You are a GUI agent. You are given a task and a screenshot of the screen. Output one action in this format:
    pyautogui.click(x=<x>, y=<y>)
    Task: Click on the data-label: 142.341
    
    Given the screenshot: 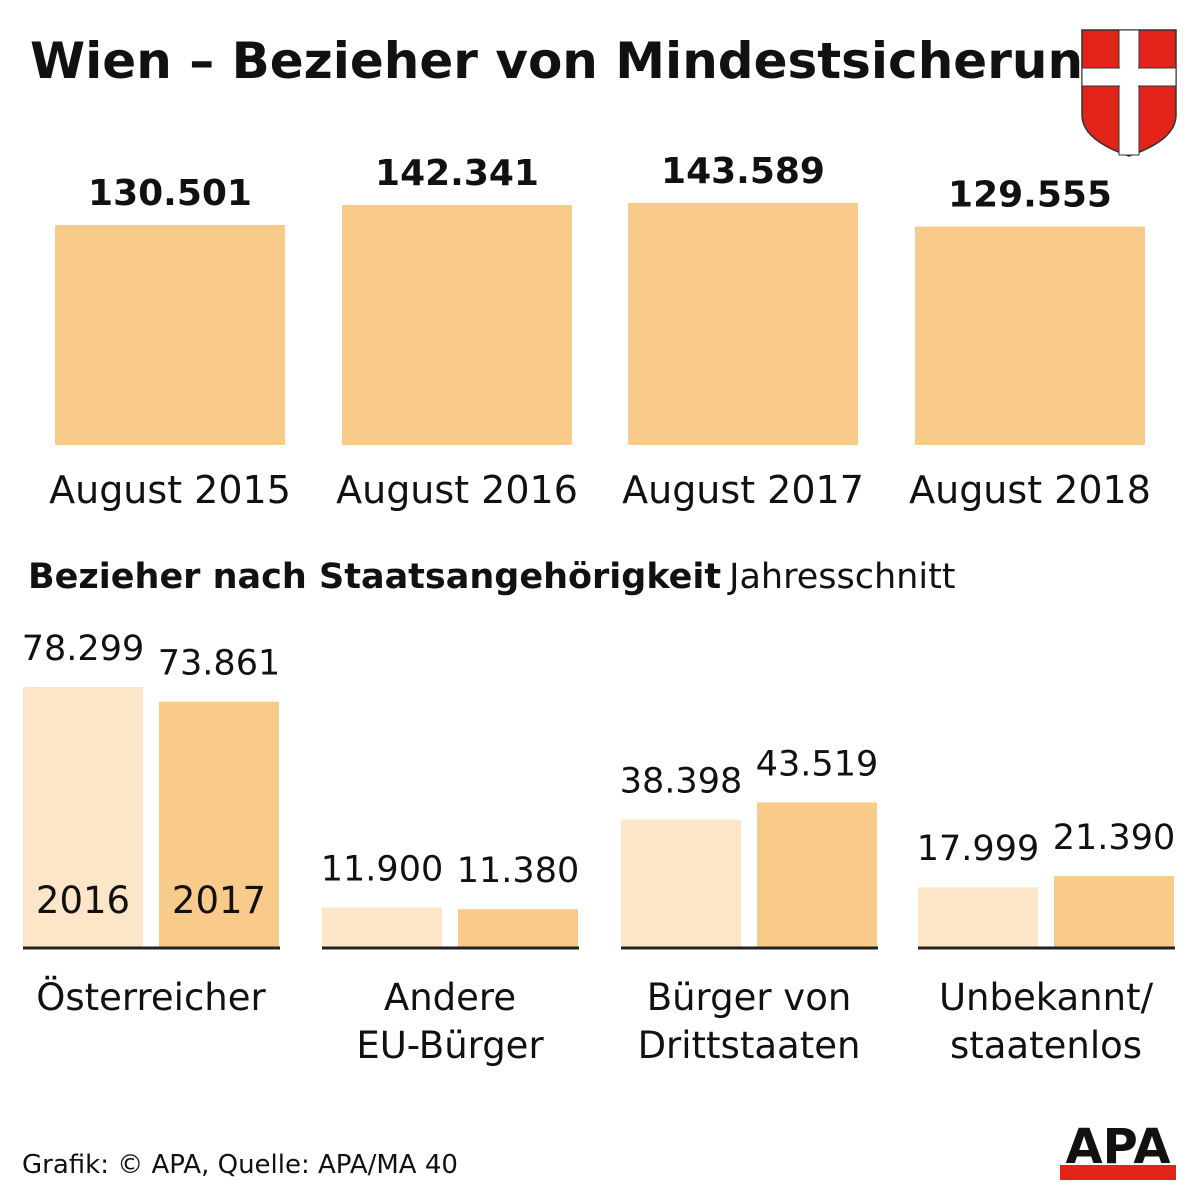 What is the action you would take?
    pyautogui.click(x=457, y=173)
    